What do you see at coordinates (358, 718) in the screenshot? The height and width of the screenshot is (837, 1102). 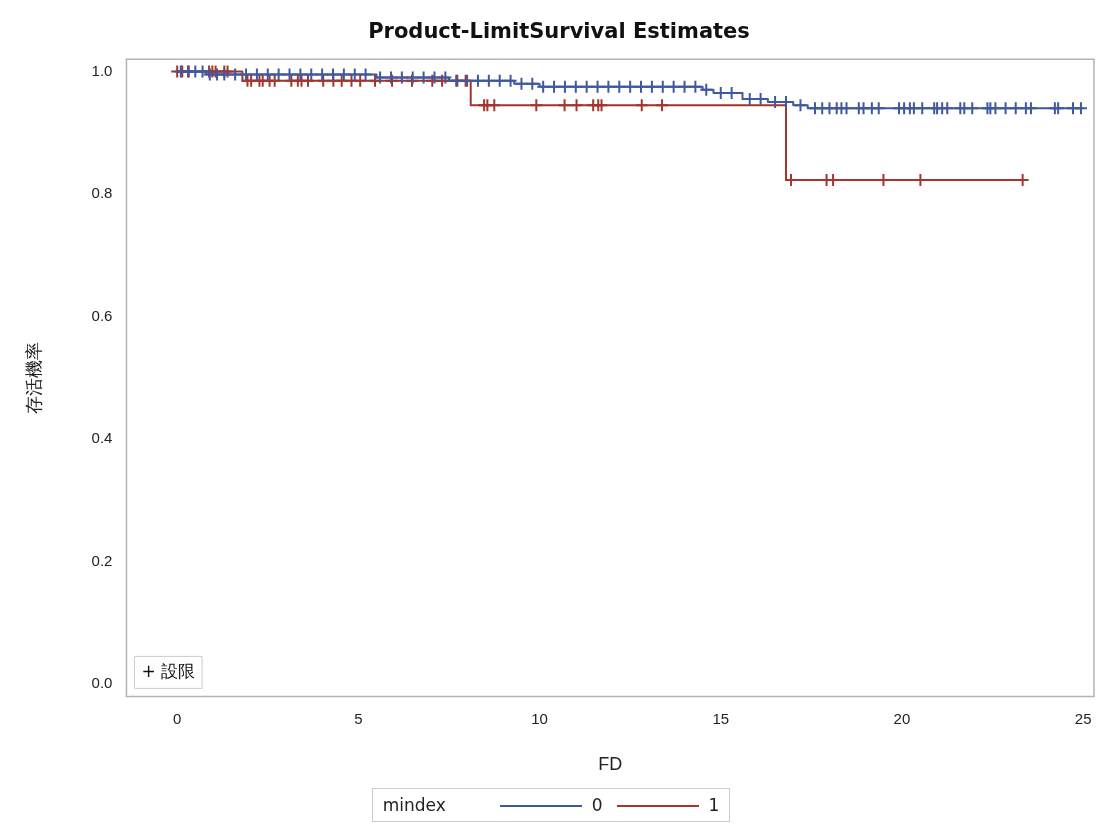 I see `x-tick-label: 5` at bounding box center [358, 718].